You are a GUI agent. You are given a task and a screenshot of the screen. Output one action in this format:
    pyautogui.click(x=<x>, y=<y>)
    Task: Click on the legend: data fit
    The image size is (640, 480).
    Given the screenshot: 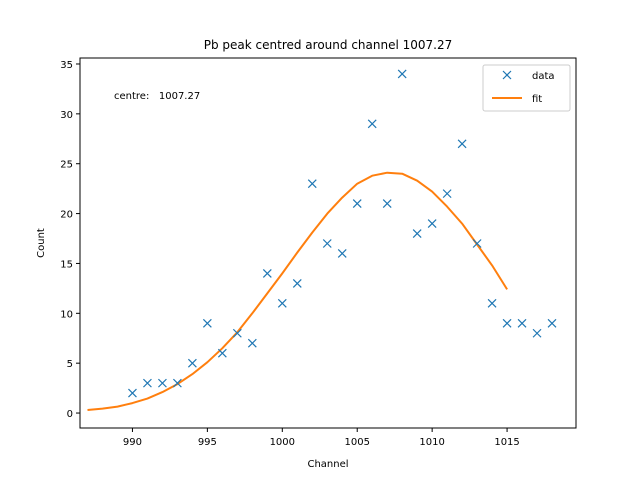 What is the action you would take?
    pyautogui.click(x=526, y=88)
    